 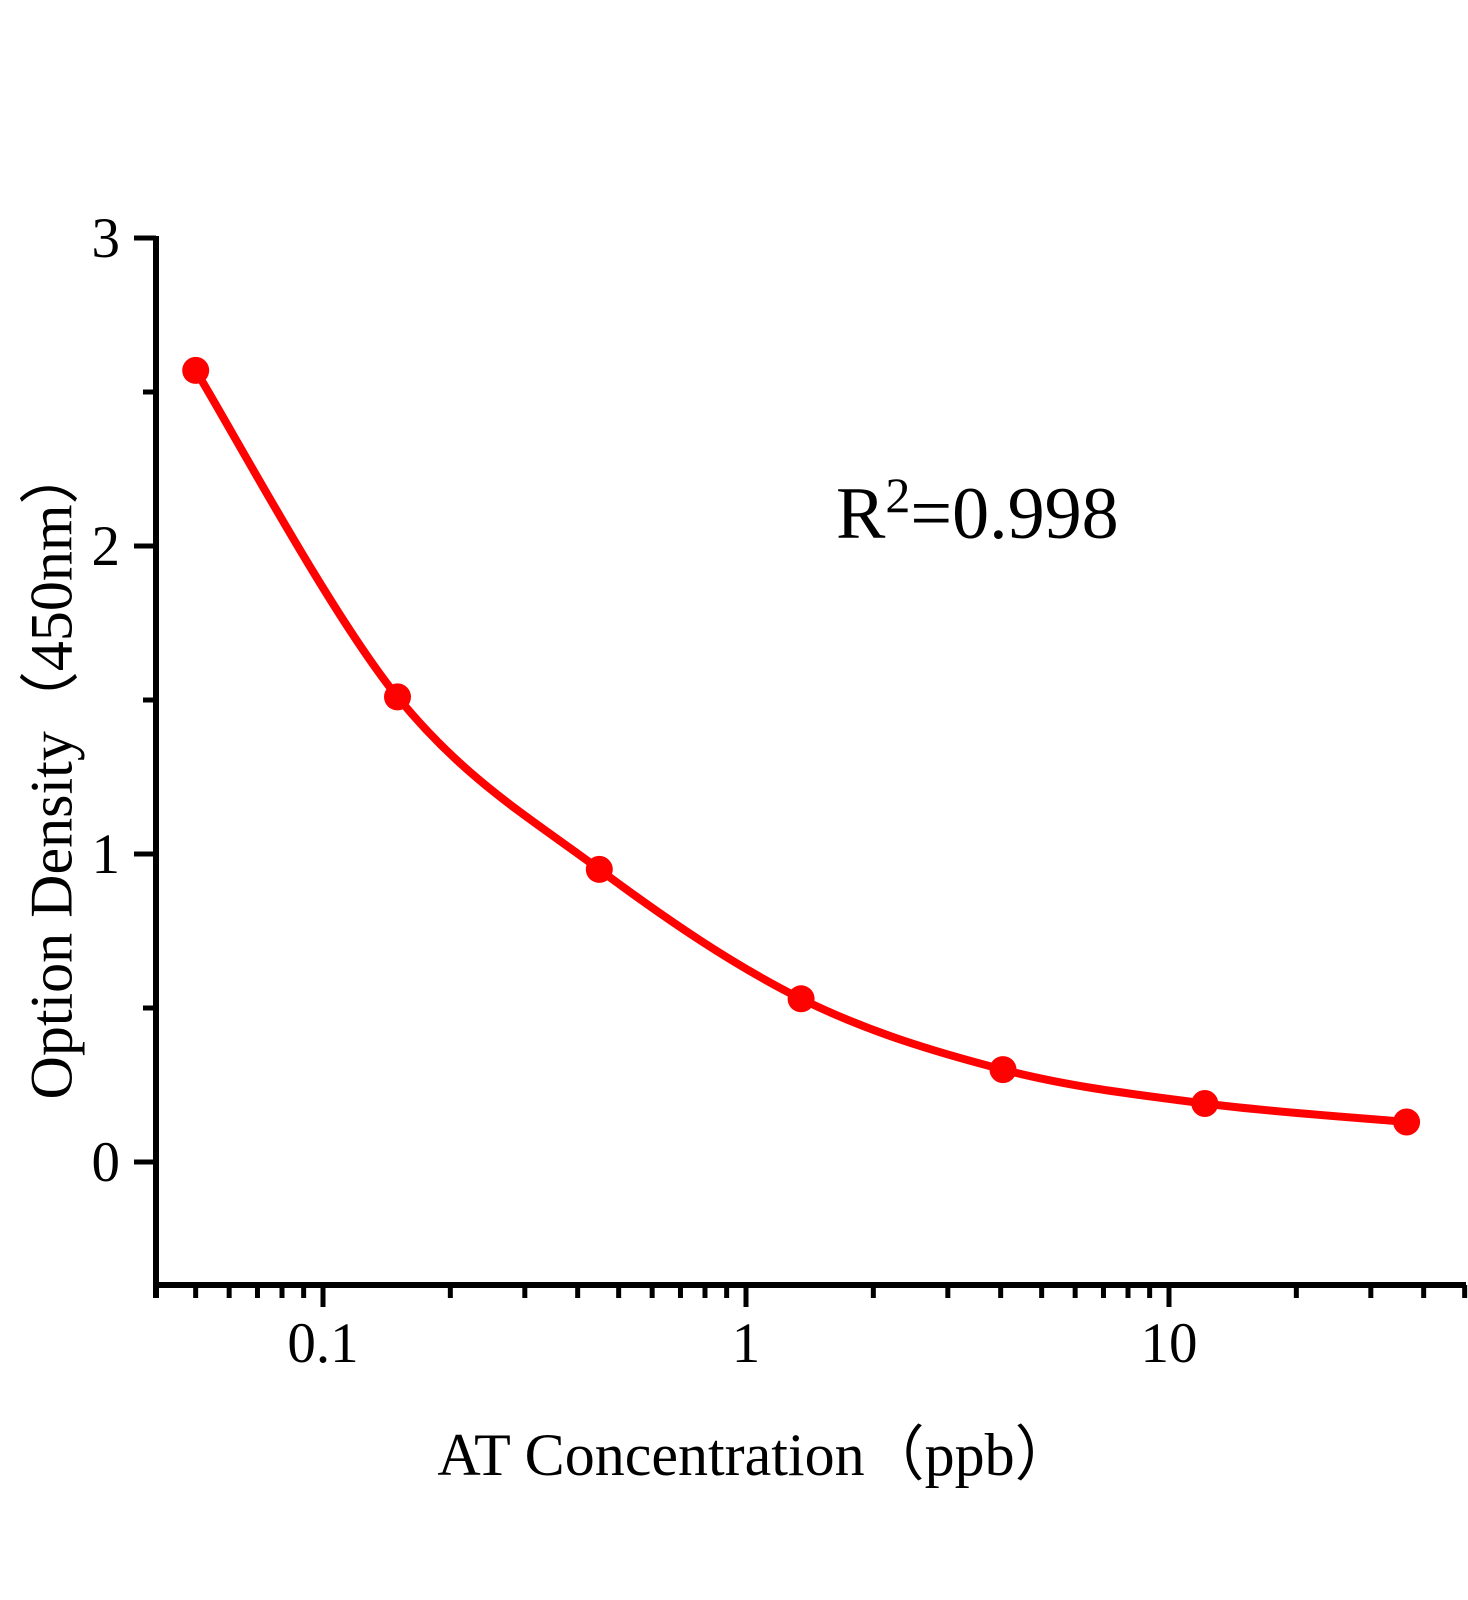 I want to click on x-tick-label: 1, so click(x=746, y=1343).